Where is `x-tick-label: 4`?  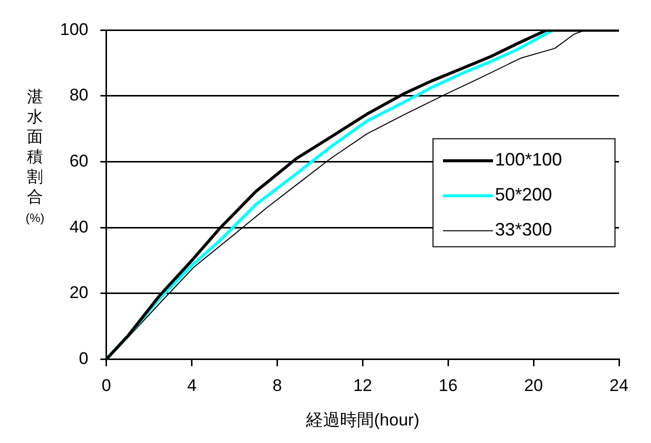
x-tick-label: 4 is located at coordinates (192, 386).